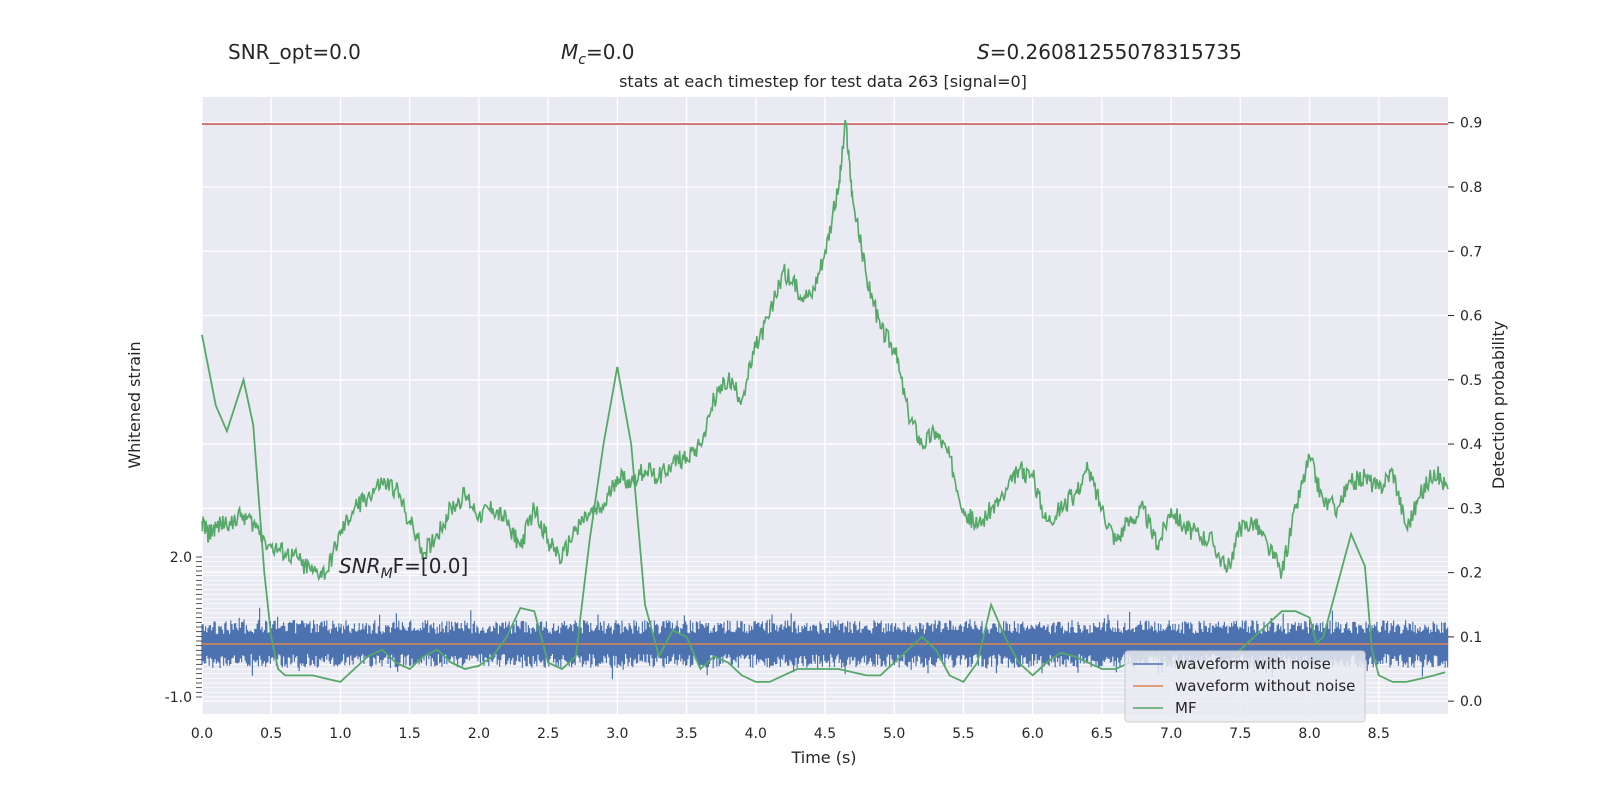  I want to click on x-tick-label: 6.0, so click(1033, 734).